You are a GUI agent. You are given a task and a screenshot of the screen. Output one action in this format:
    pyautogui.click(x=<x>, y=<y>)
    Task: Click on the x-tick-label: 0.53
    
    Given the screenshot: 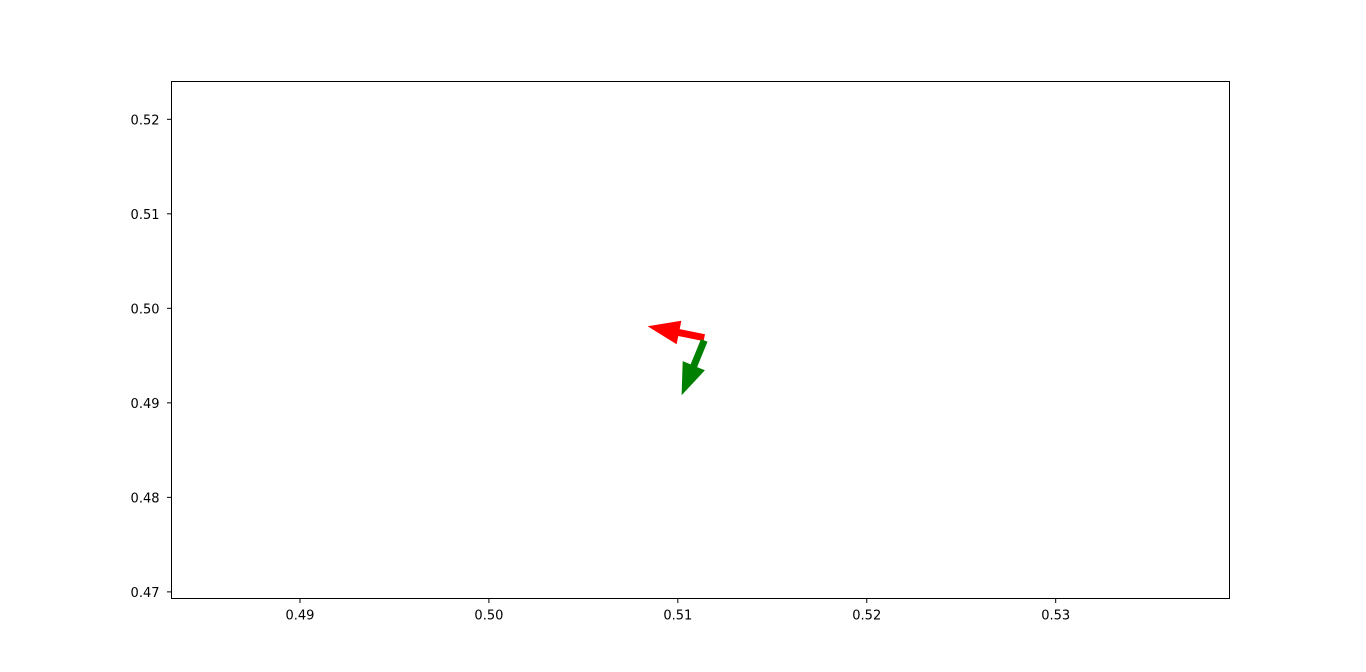 What is the action you would take?
    pyautogui.click(x=1055, y=616)
    